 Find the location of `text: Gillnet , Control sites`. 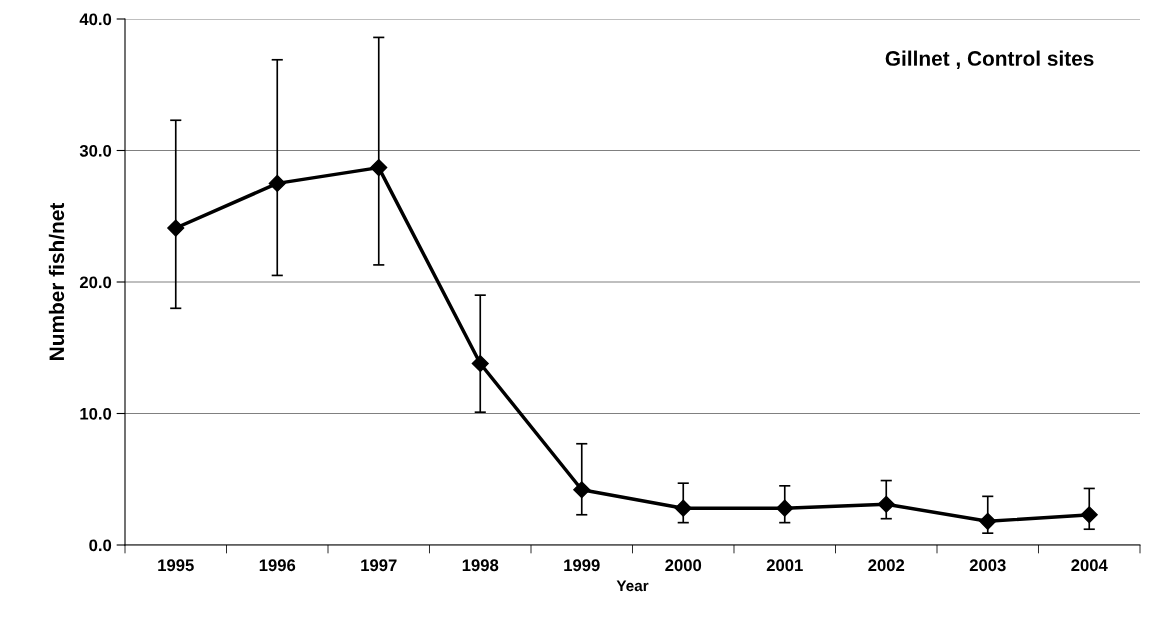

text: Gillnet , Control sites is located at coordinates (989, 59).